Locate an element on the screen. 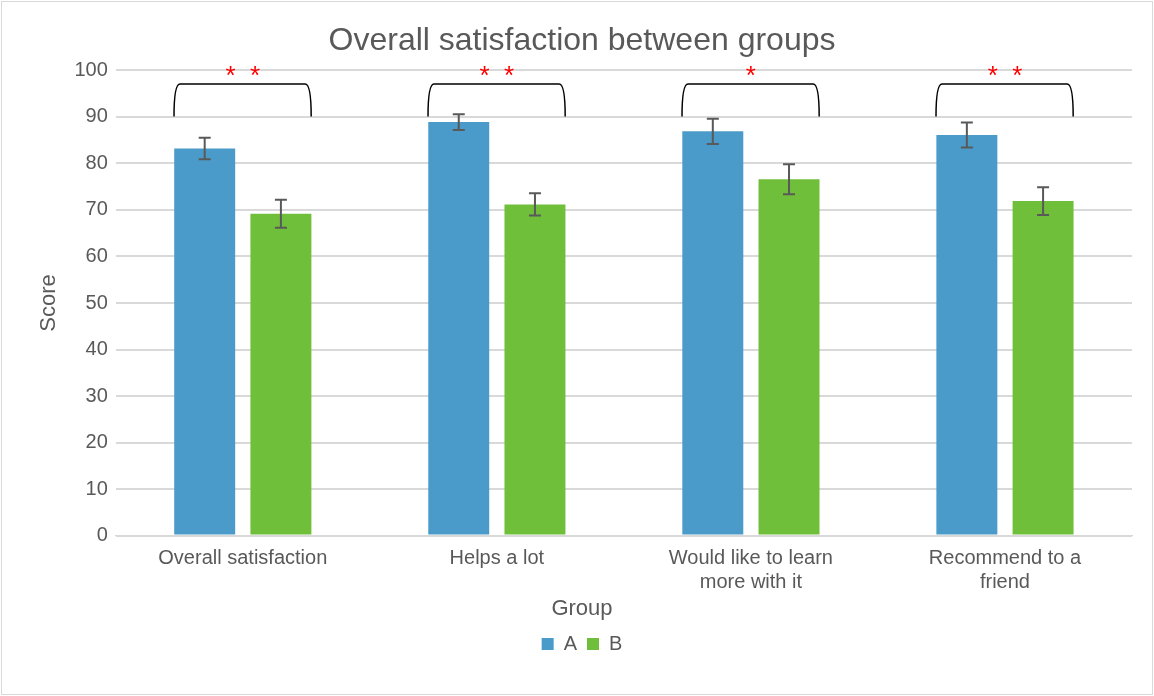 The width and height of the screenshot is (1154, 696). y-tick-label: 60 is located at coordinates (96, 255).